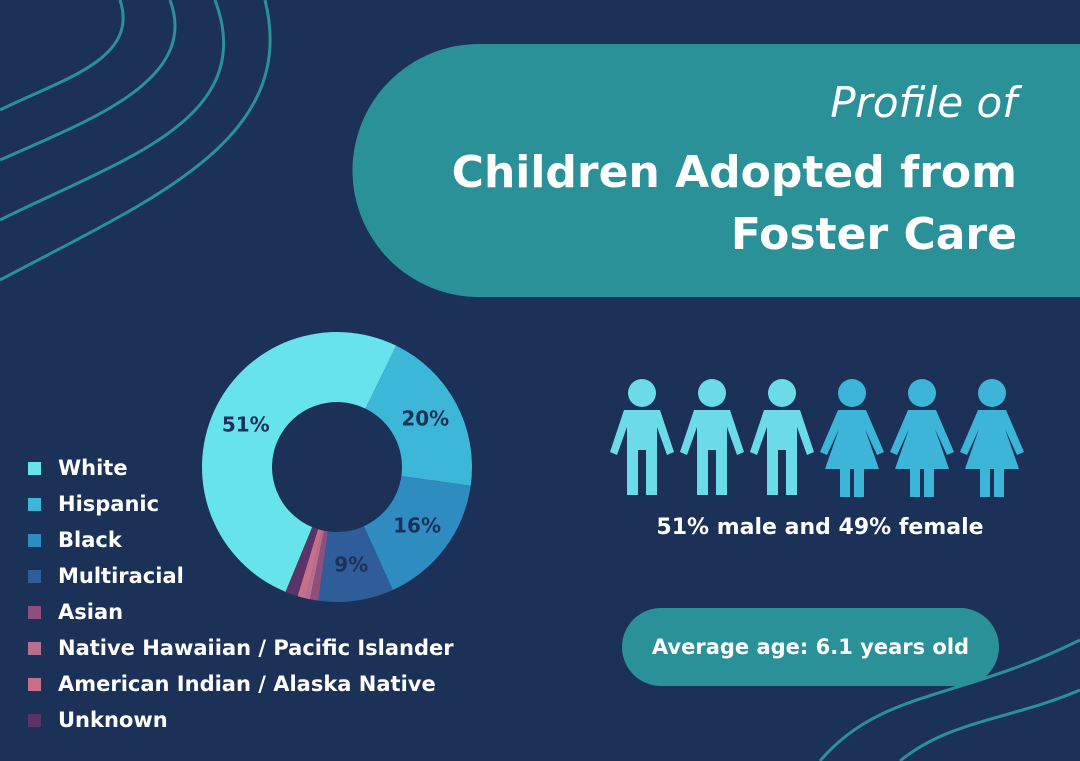  Describe the element at coordinates (734, 203) in the screenshot. I see `title: Children Adopted from Foster Care` at that location.